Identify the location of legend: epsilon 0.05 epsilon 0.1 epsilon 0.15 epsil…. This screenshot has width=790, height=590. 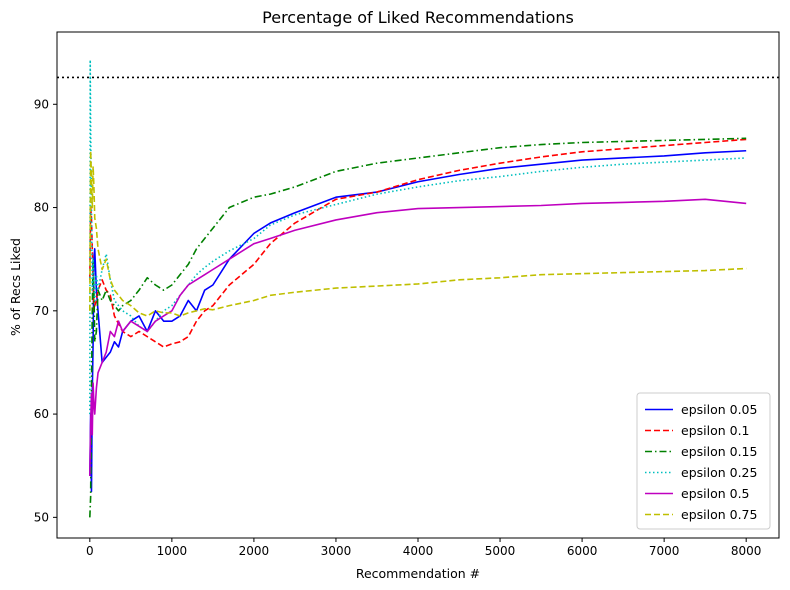
(703, 461).